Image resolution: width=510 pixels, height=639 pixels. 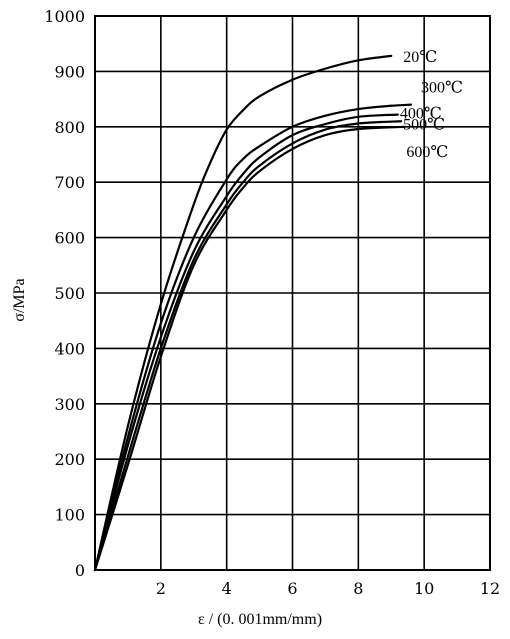 What do you see at coordinates (69, 515) in the screenshot?
I see `y-tick-label: 100` at bounding box center [69, 515].